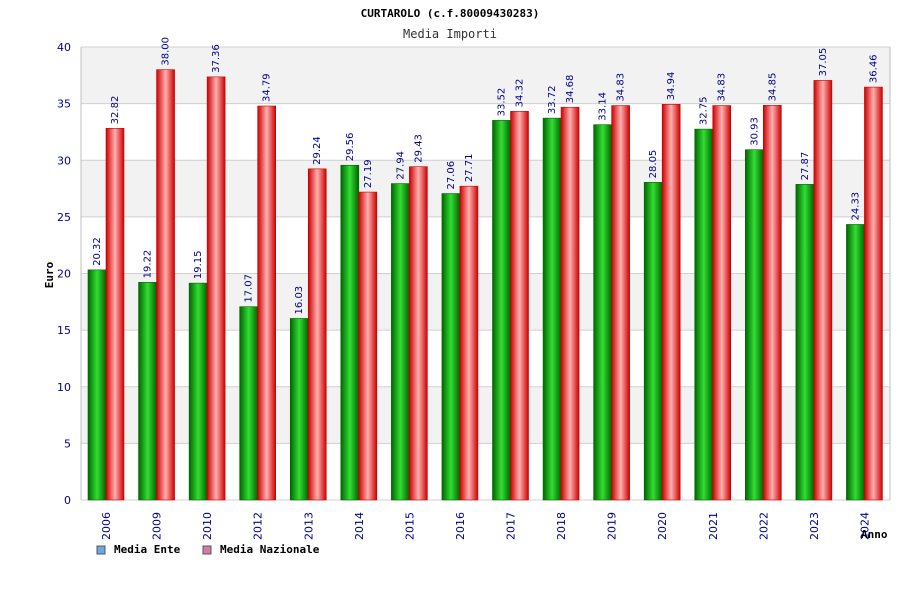  What do you see at coordinates (450, 13) in the screenshot?
I see `chart-title: CURTAROLO (c.f.80009430283)` at bounding box center [450, 13].